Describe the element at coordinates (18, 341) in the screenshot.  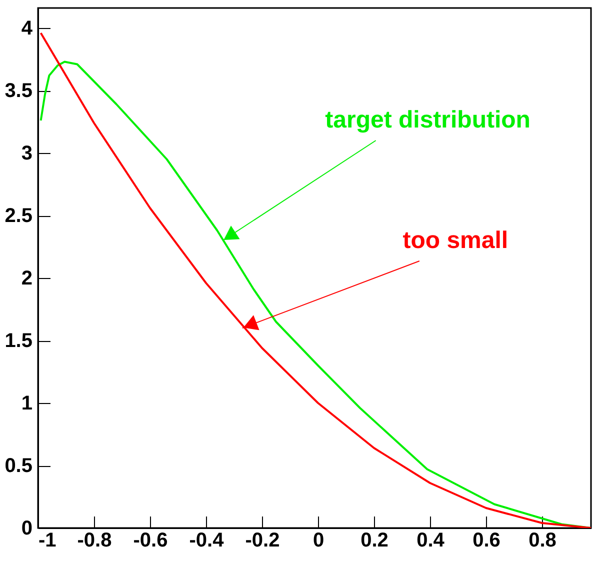
I see `y-tick-label: 1.5` at that location.